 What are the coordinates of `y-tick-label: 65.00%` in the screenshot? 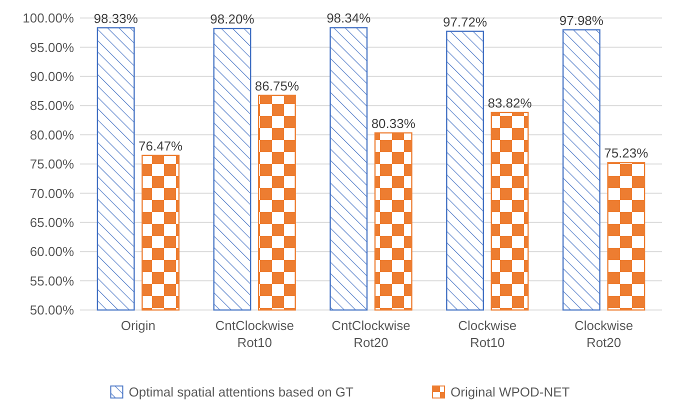 It's located at (52, 222).